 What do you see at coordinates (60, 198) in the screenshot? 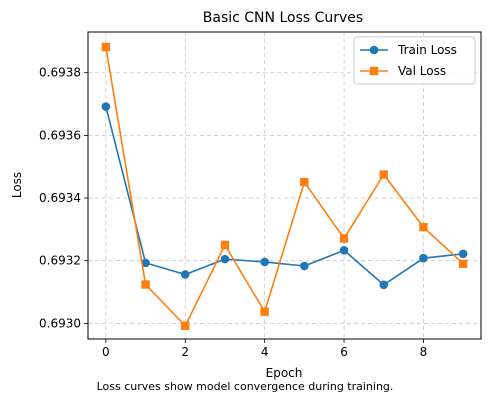
I see `y-tick-label: 0.6934` at bounding box center [60, 198].